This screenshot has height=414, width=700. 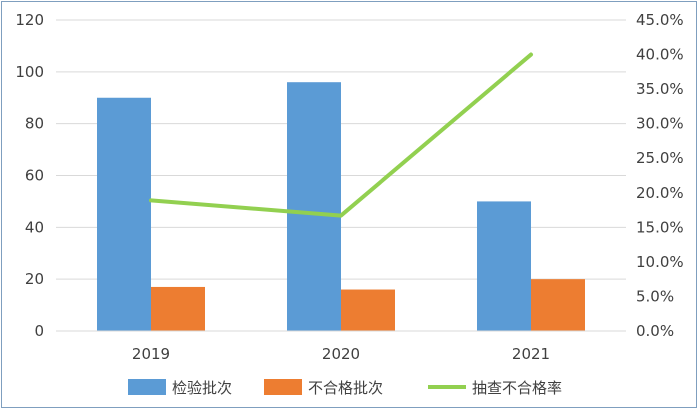 What do you see at coordinates (660, 193) in the screenshot?
I see `right-tick-label: 20.0%` at bounding box center [660, 193].